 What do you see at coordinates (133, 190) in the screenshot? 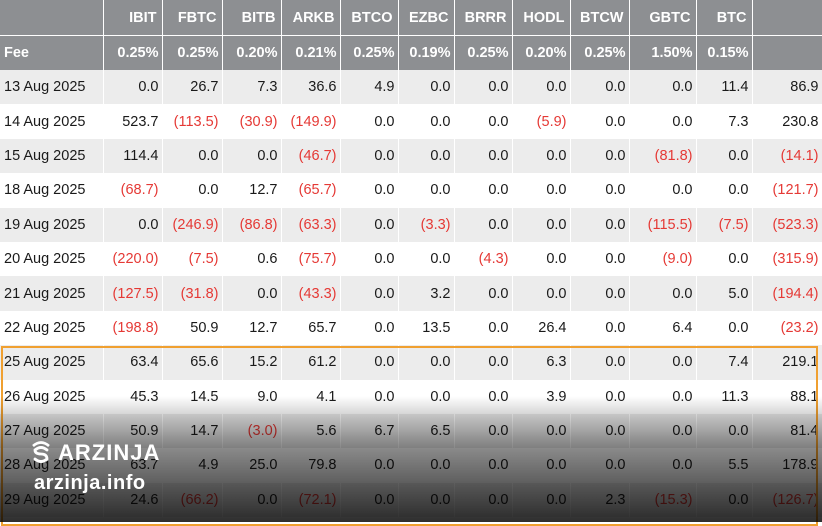
I see `flow-cell: (68.7)` at bounding box center [133, 190].